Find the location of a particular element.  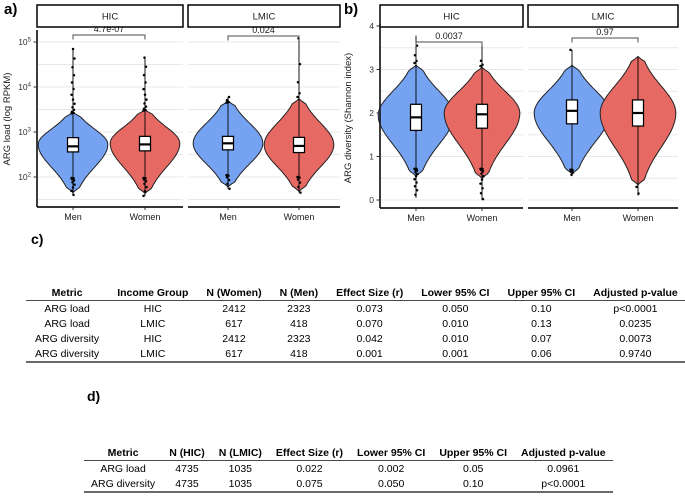

table-cell: 0.010 is located at coordinates (455, 323).